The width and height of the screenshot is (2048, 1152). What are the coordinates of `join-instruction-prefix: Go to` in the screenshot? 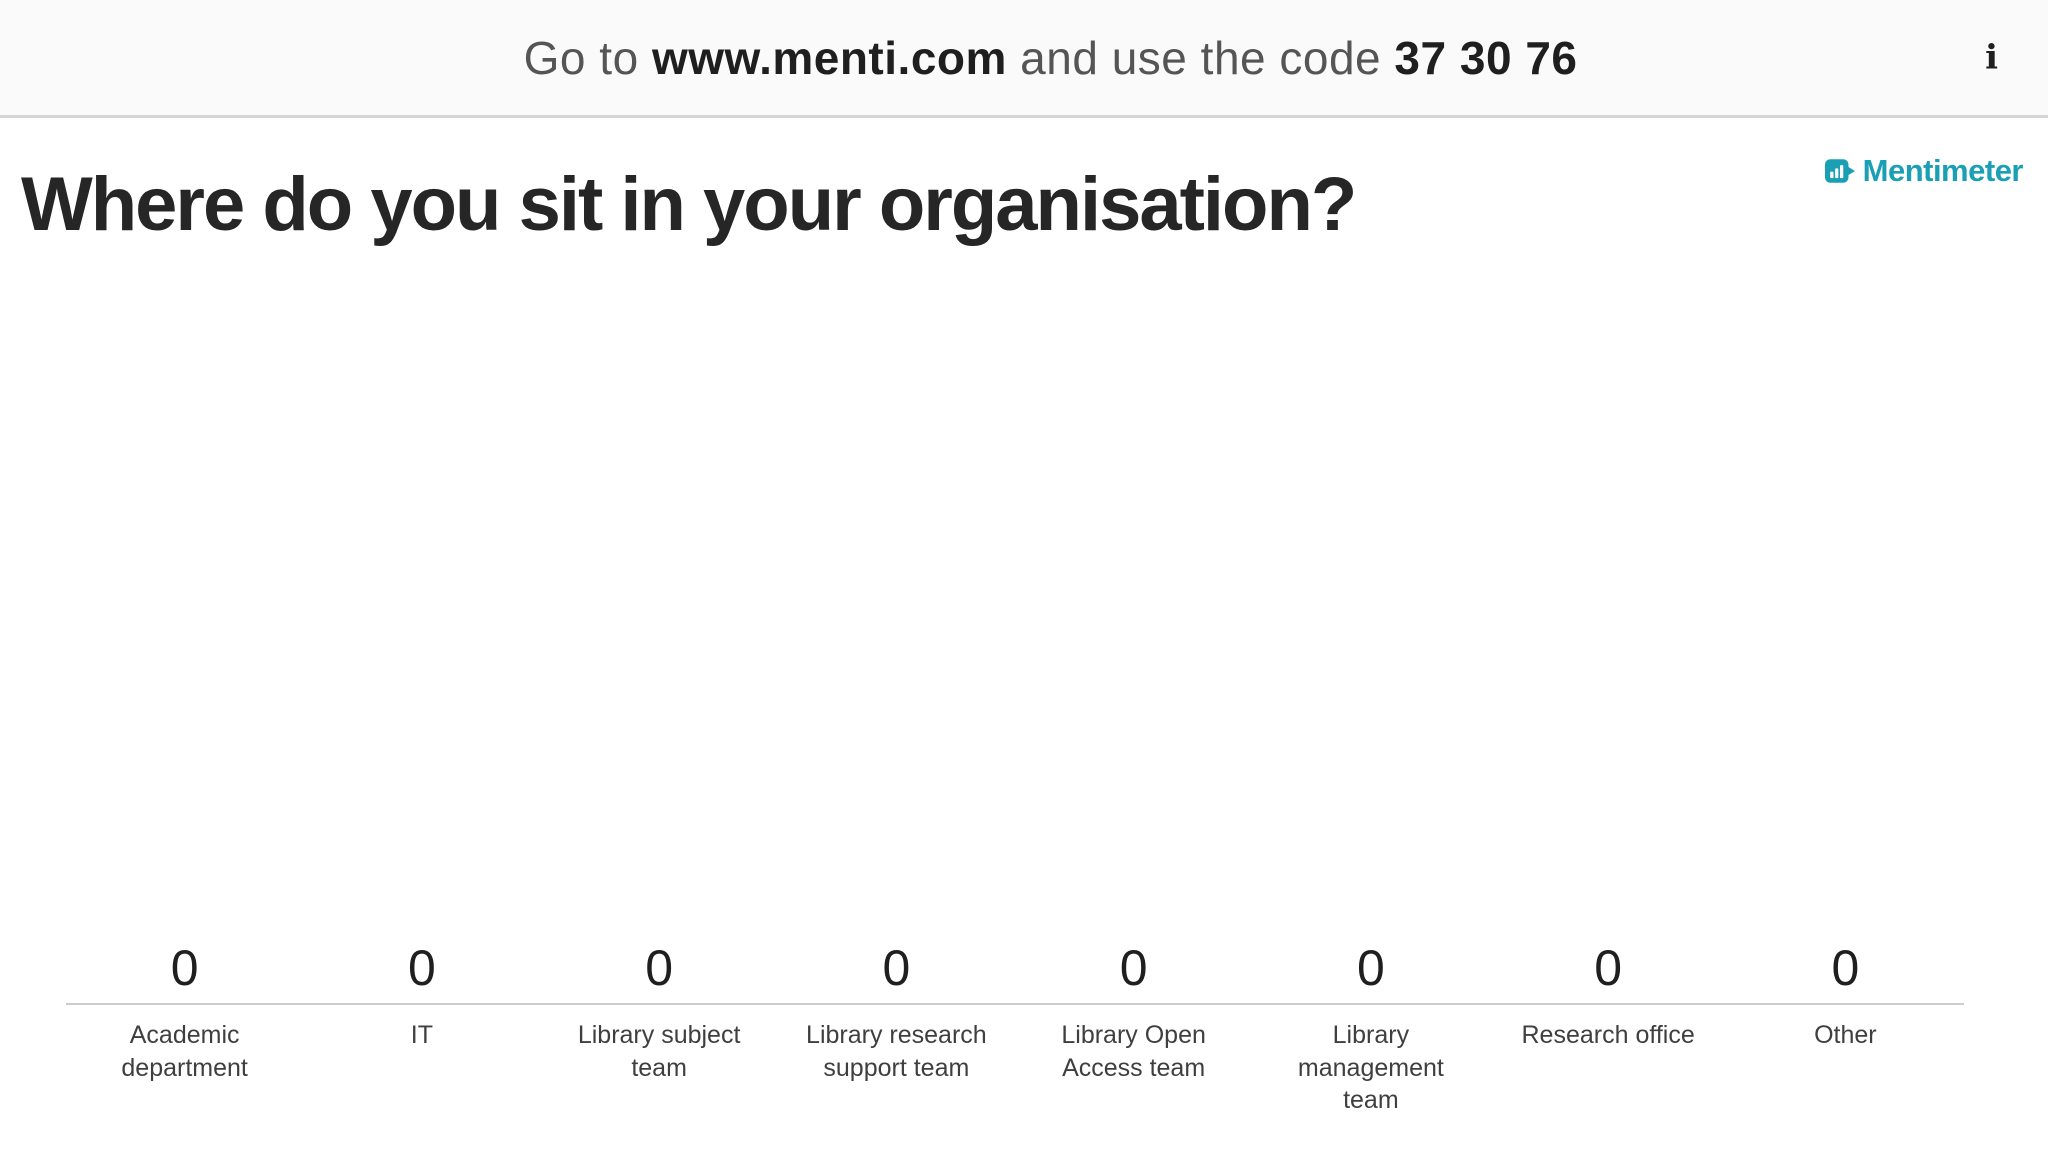 It's located at (587, 57).